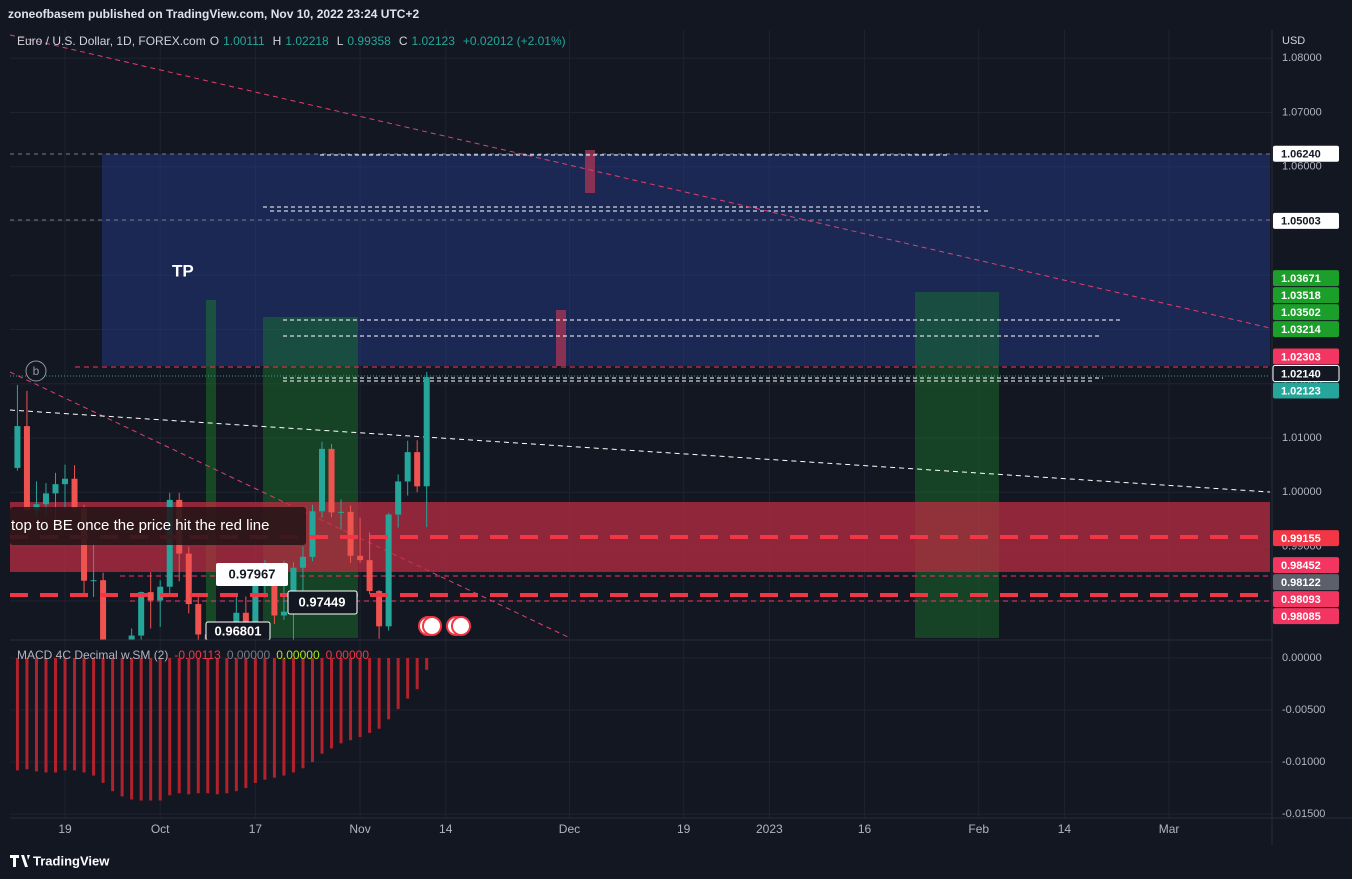  I want to click on x-tick-label: Feb, so click(978, 829).